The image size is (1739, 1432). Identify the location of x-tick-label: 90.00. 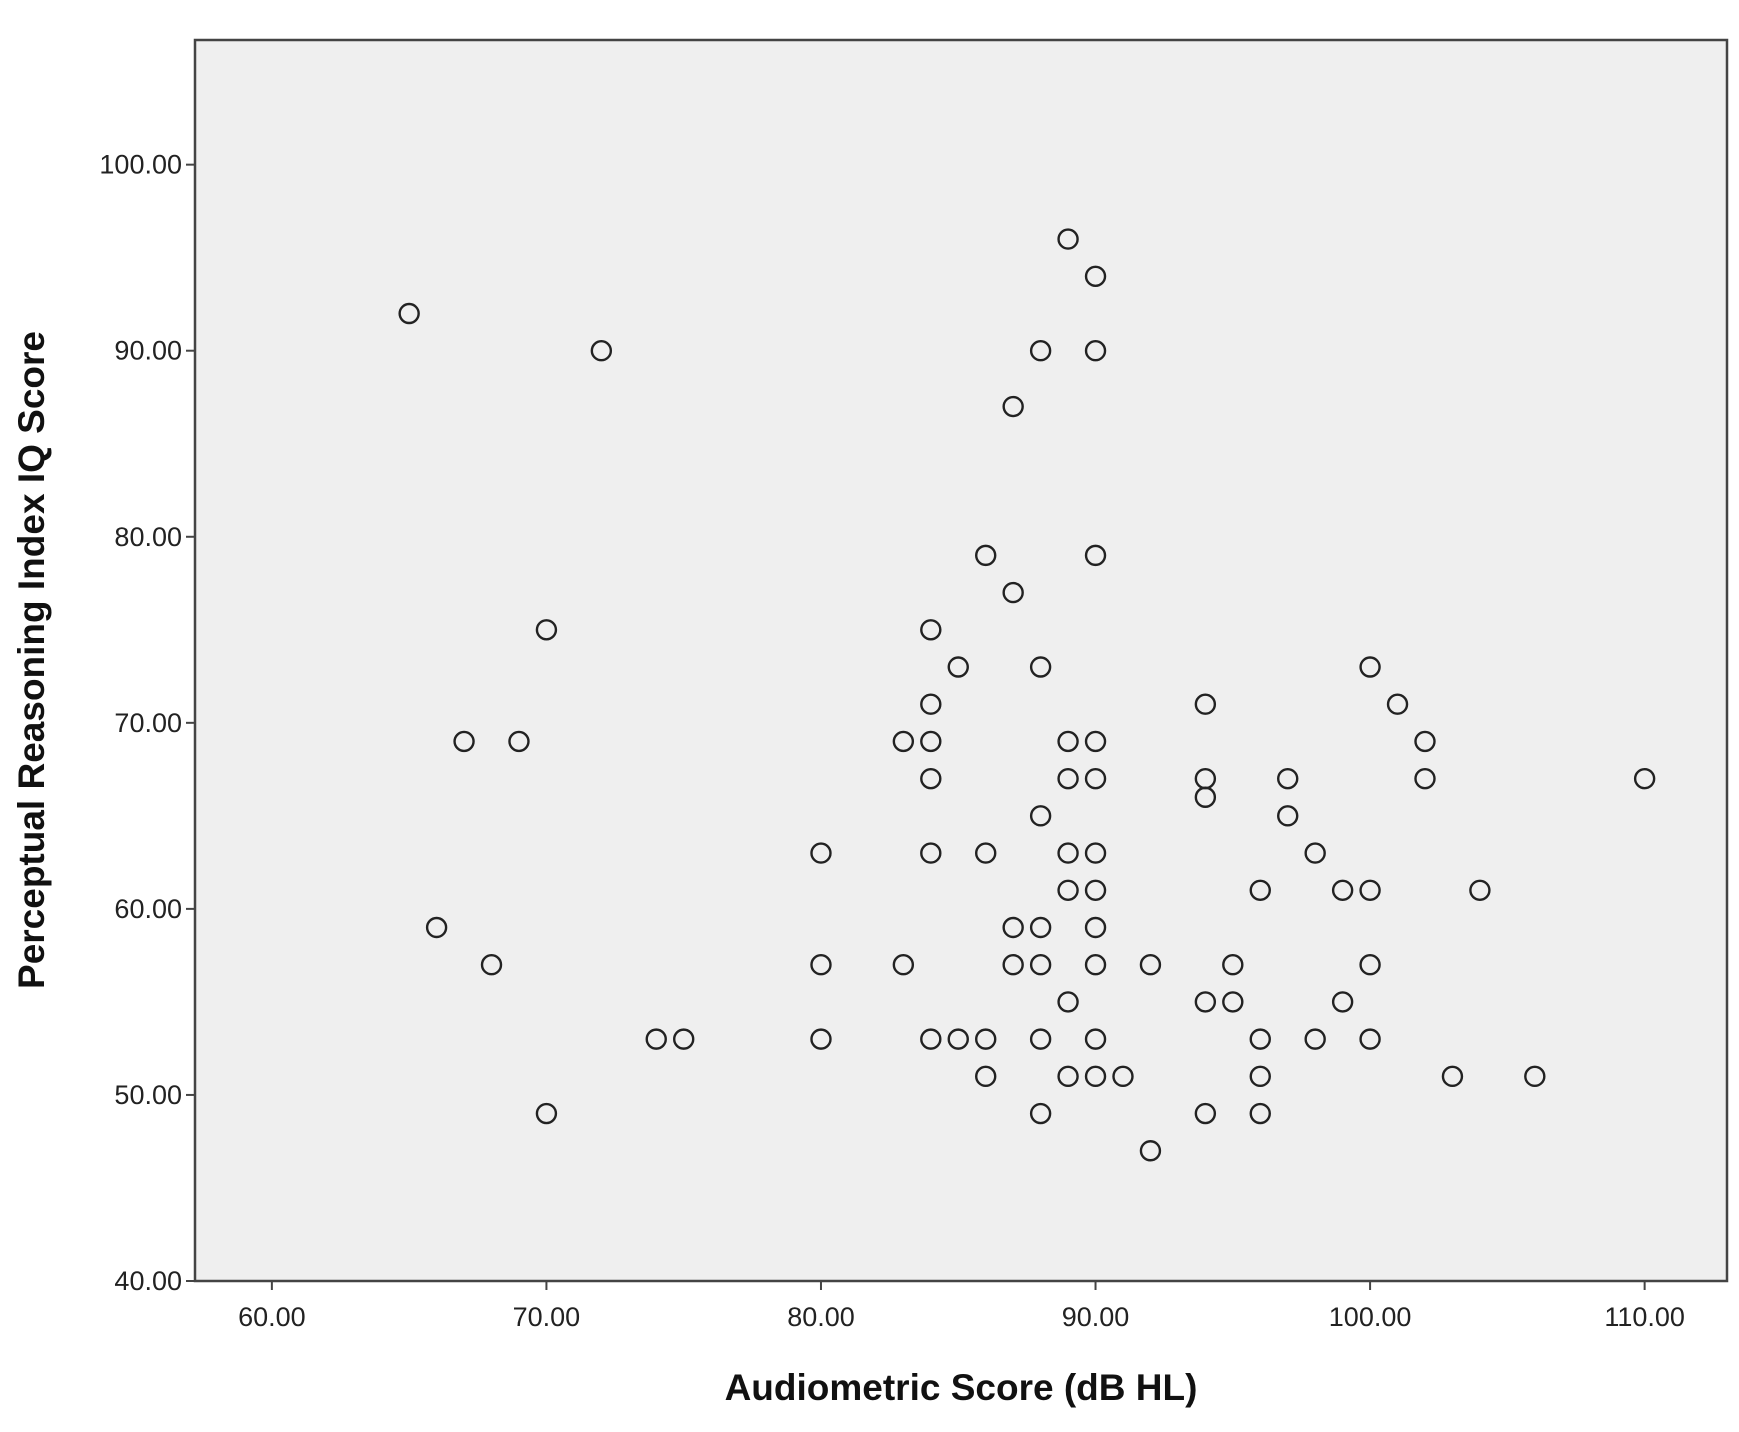
(1096, 1317).